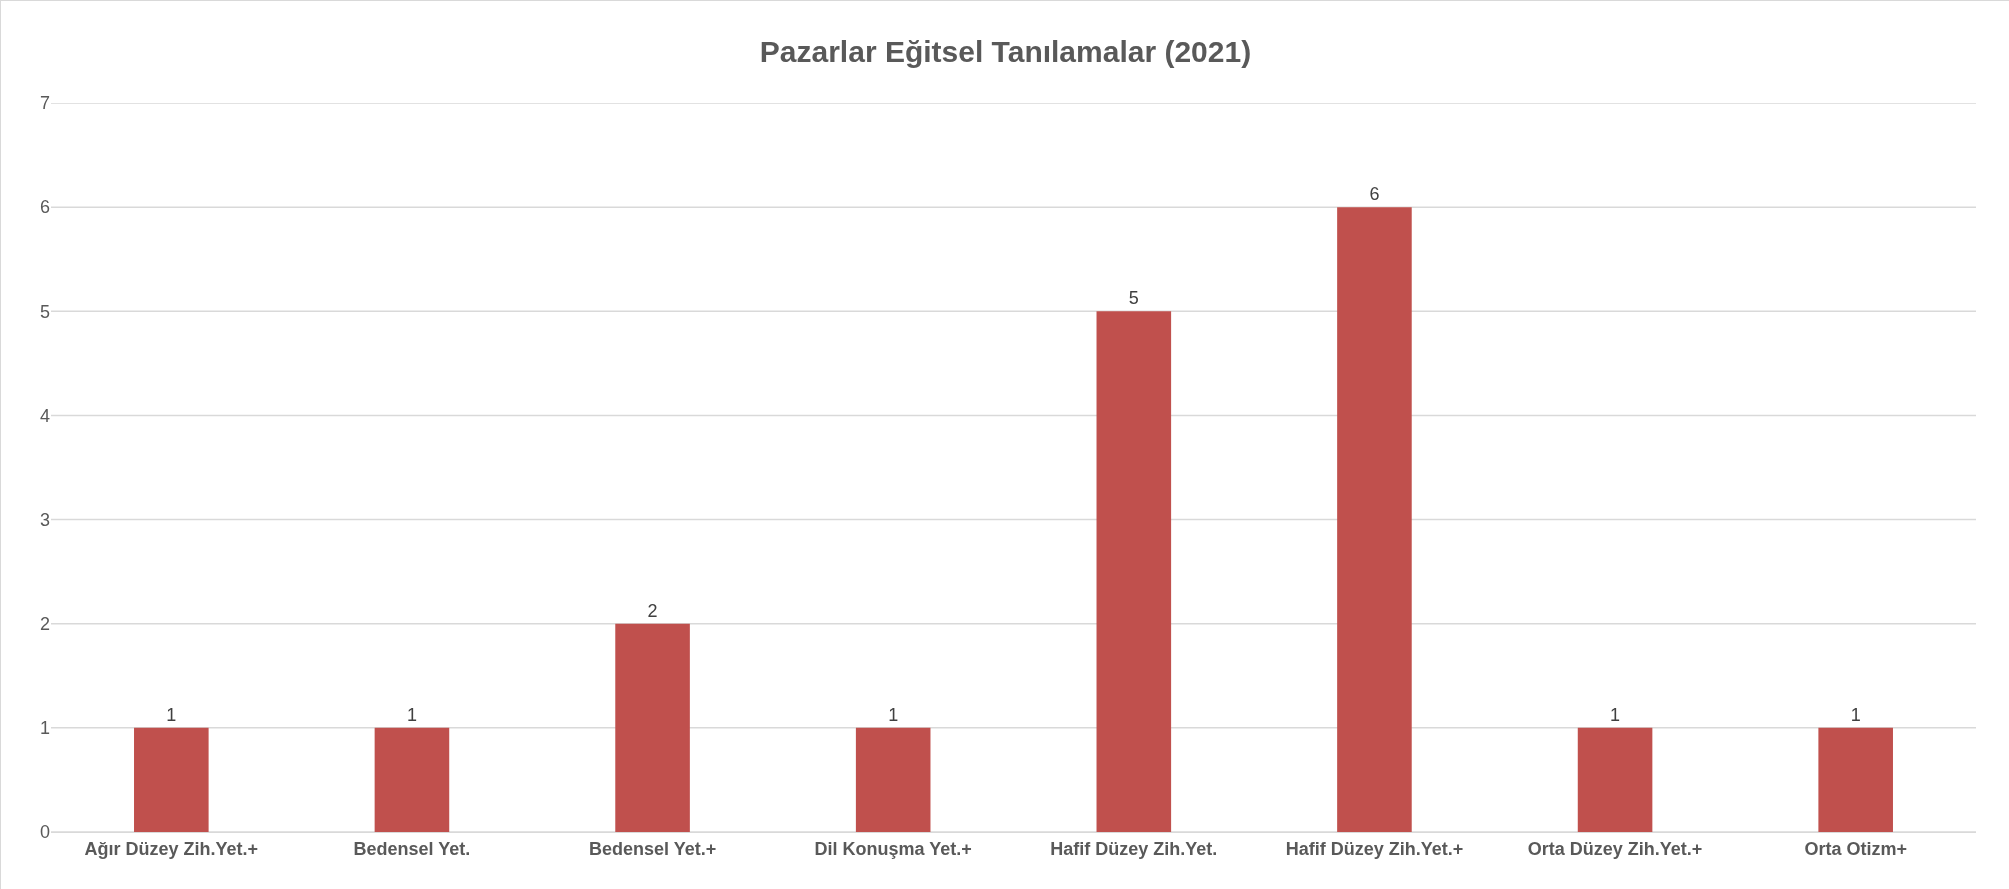 This screenshot has height=889, width=2009. I want to click on data-label: 2, so click(652, 610).